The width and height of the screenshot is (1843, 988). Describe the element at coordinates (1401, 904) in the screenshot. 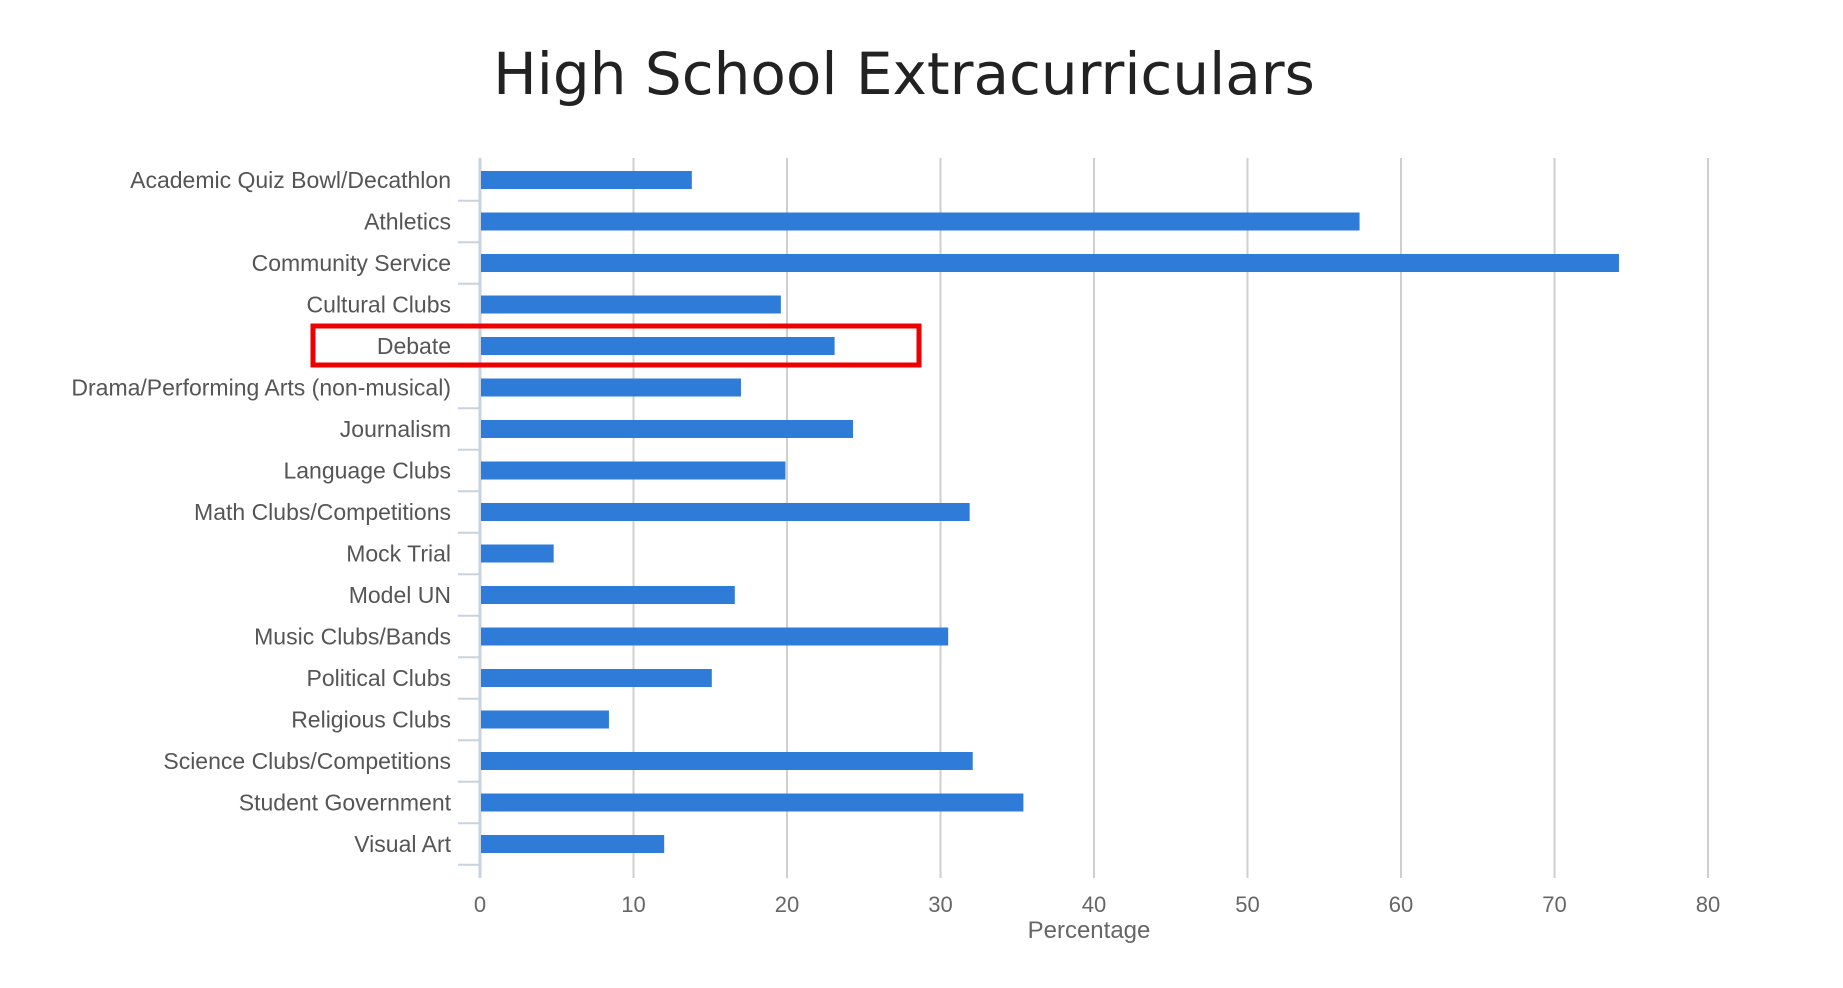

I see `x-tick-label: 60` at that location.